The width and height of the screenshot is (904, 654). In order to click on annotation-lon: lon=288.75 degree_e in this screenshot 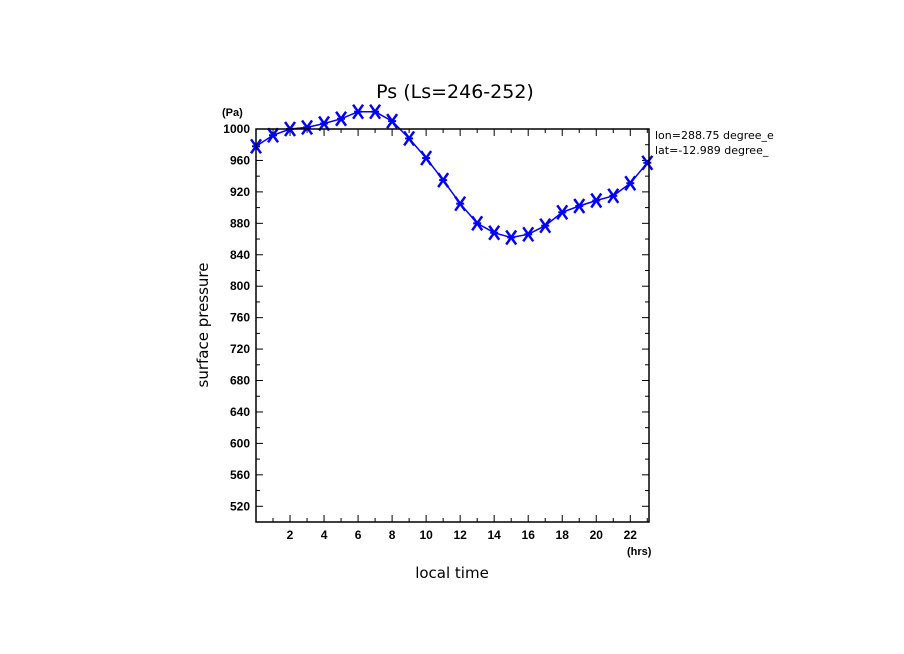, I will do `click(714, 135)`.